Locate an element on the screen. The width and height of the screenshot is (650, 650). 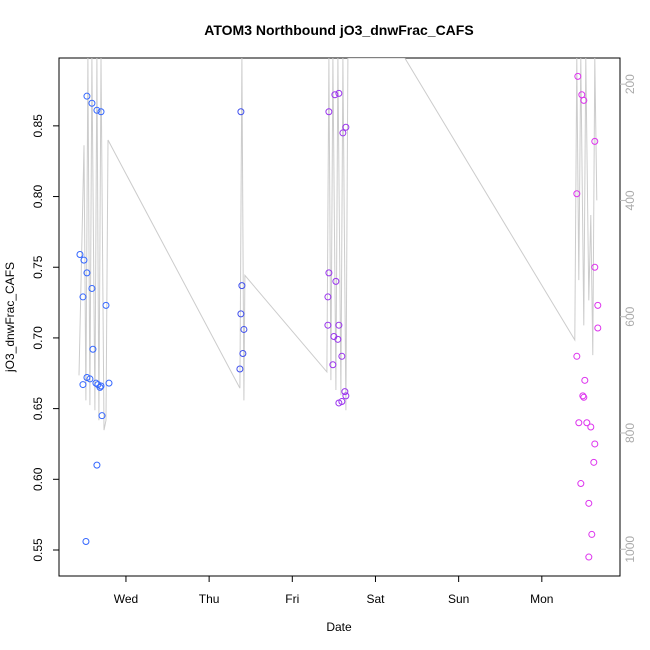
y-tick-label: 0.70 is located at coordinates (38, 338).